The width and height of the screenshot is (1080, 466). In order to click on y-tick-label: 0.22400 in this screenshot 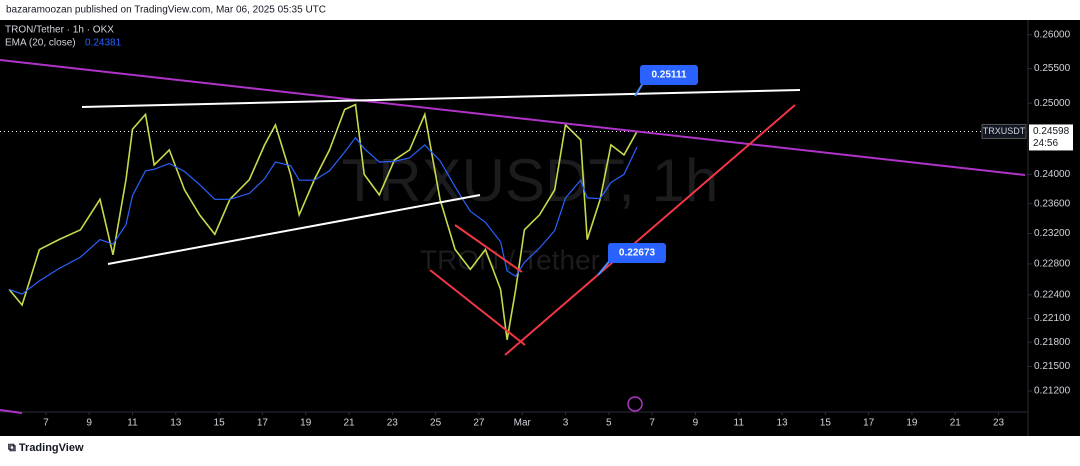, I will do `click(1052, 294)`.